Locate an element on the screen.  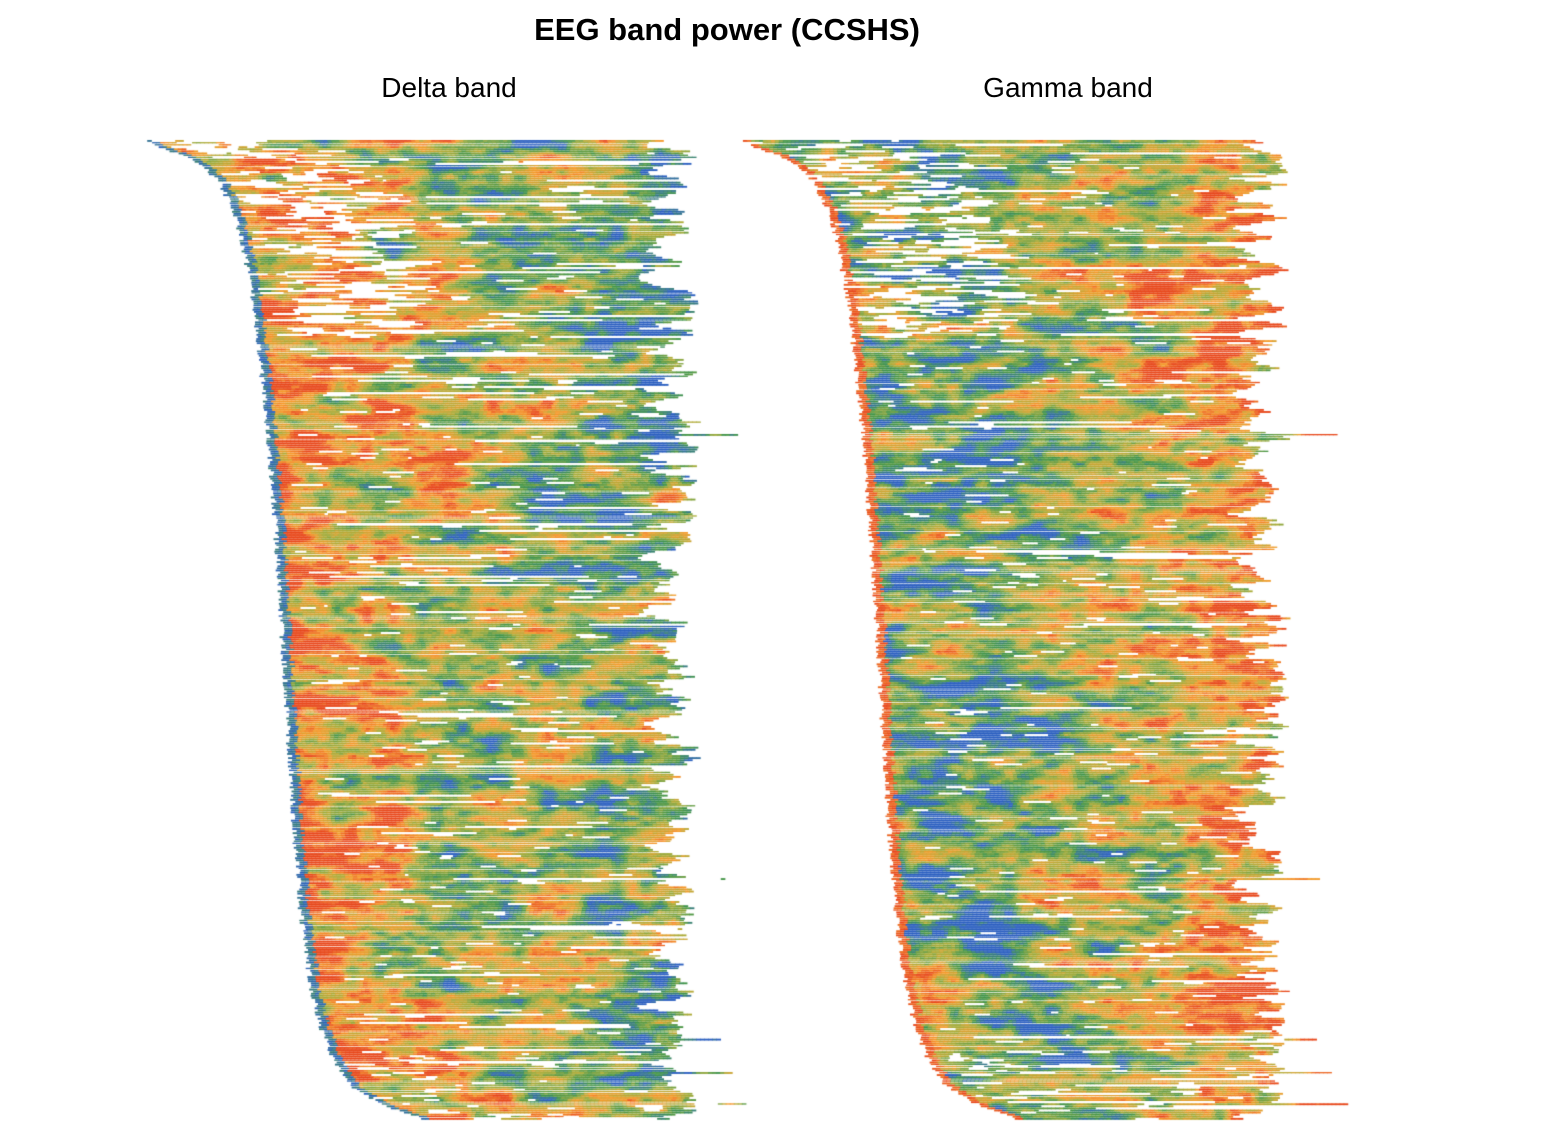
delta-band-panel-title: Delta band is located at coordinates (449, 87).